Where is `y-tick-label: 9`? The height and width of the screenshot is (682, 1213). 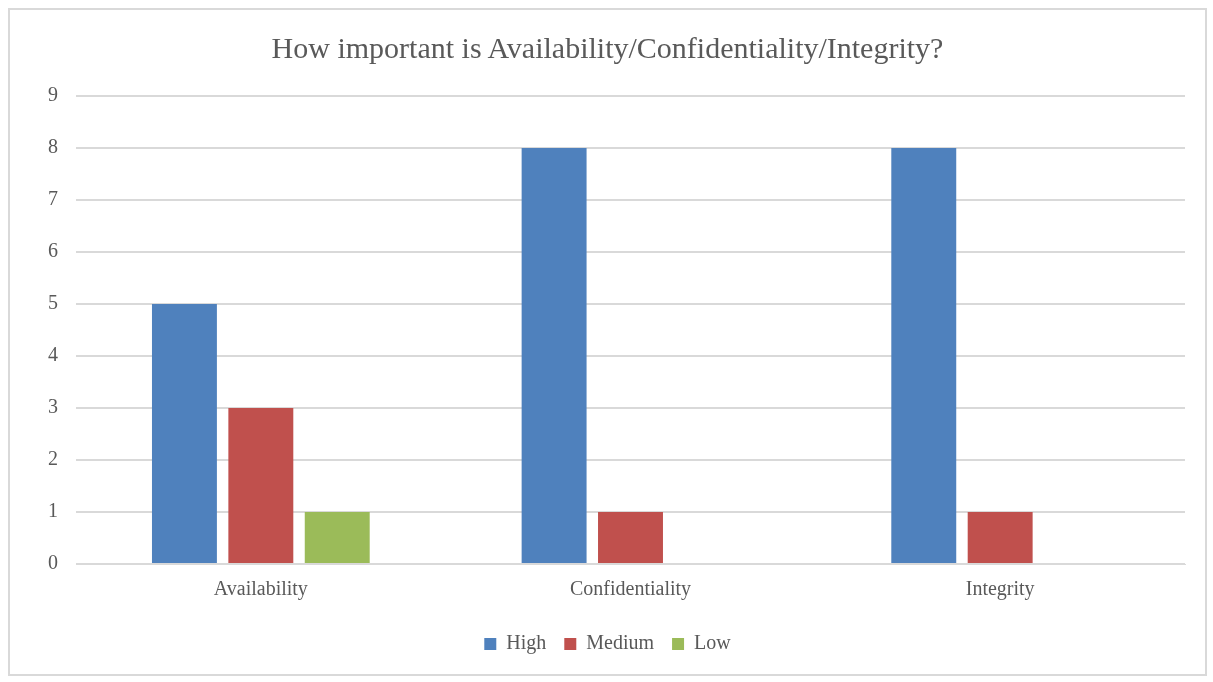 y-tick-label: 9 is located at coordinates (53, 94).